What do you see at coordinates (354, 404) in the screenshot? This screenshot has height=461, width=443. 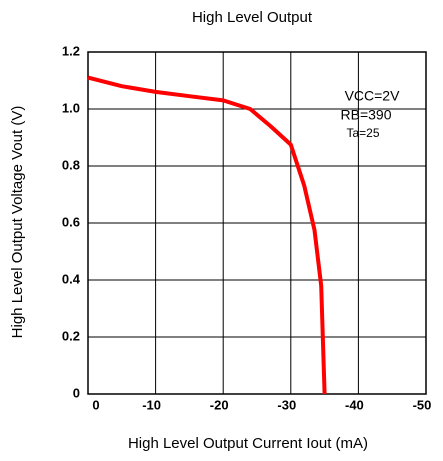 I see `x-tick-label: -40` at bounding box center [354, 404].